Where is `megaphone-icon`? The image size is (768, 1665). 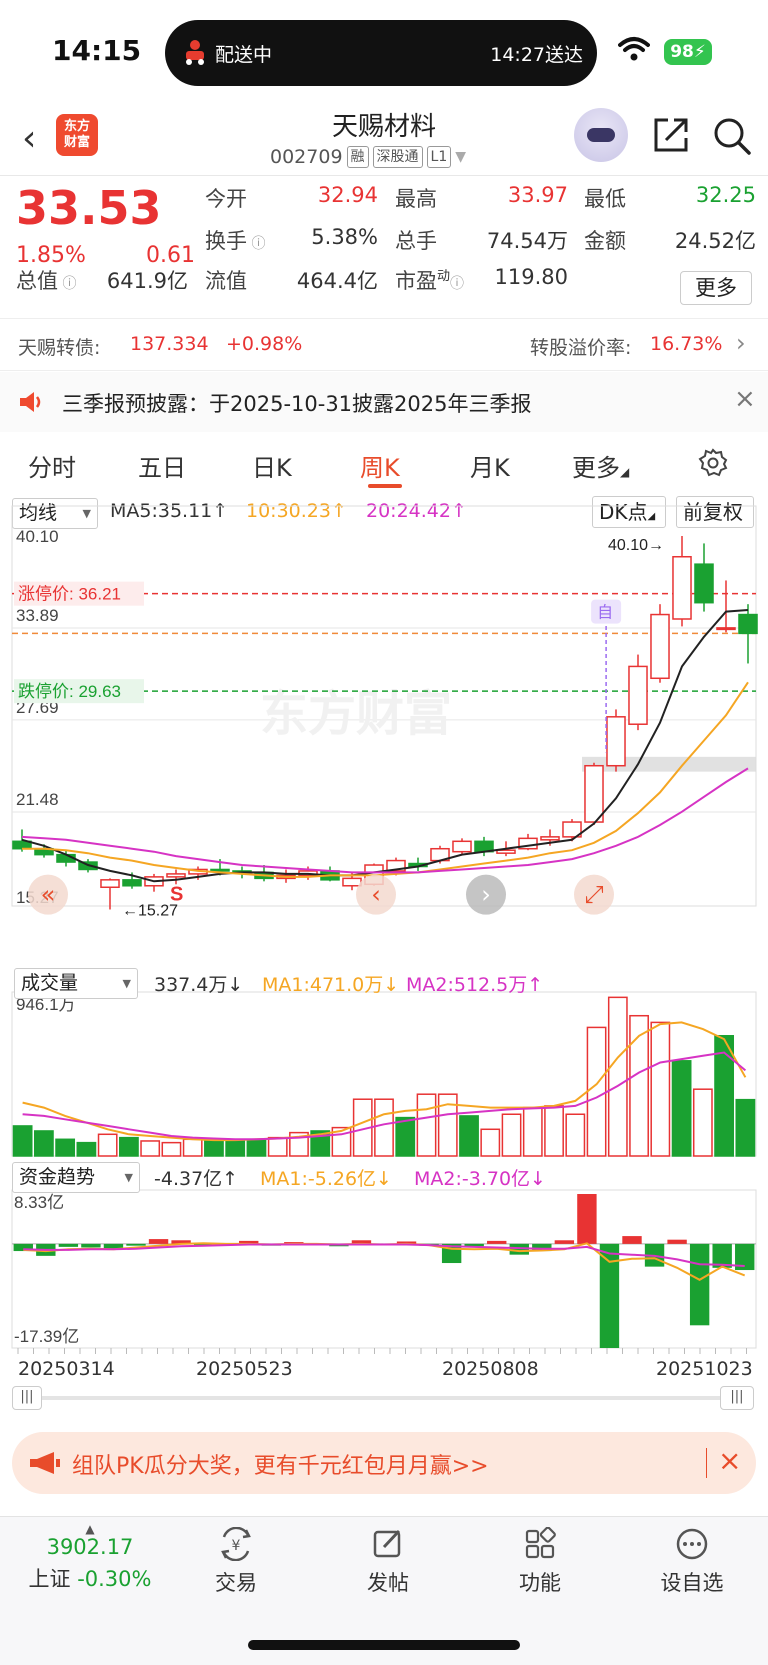 megaphone-icon is located at coordinates (45, 1463).